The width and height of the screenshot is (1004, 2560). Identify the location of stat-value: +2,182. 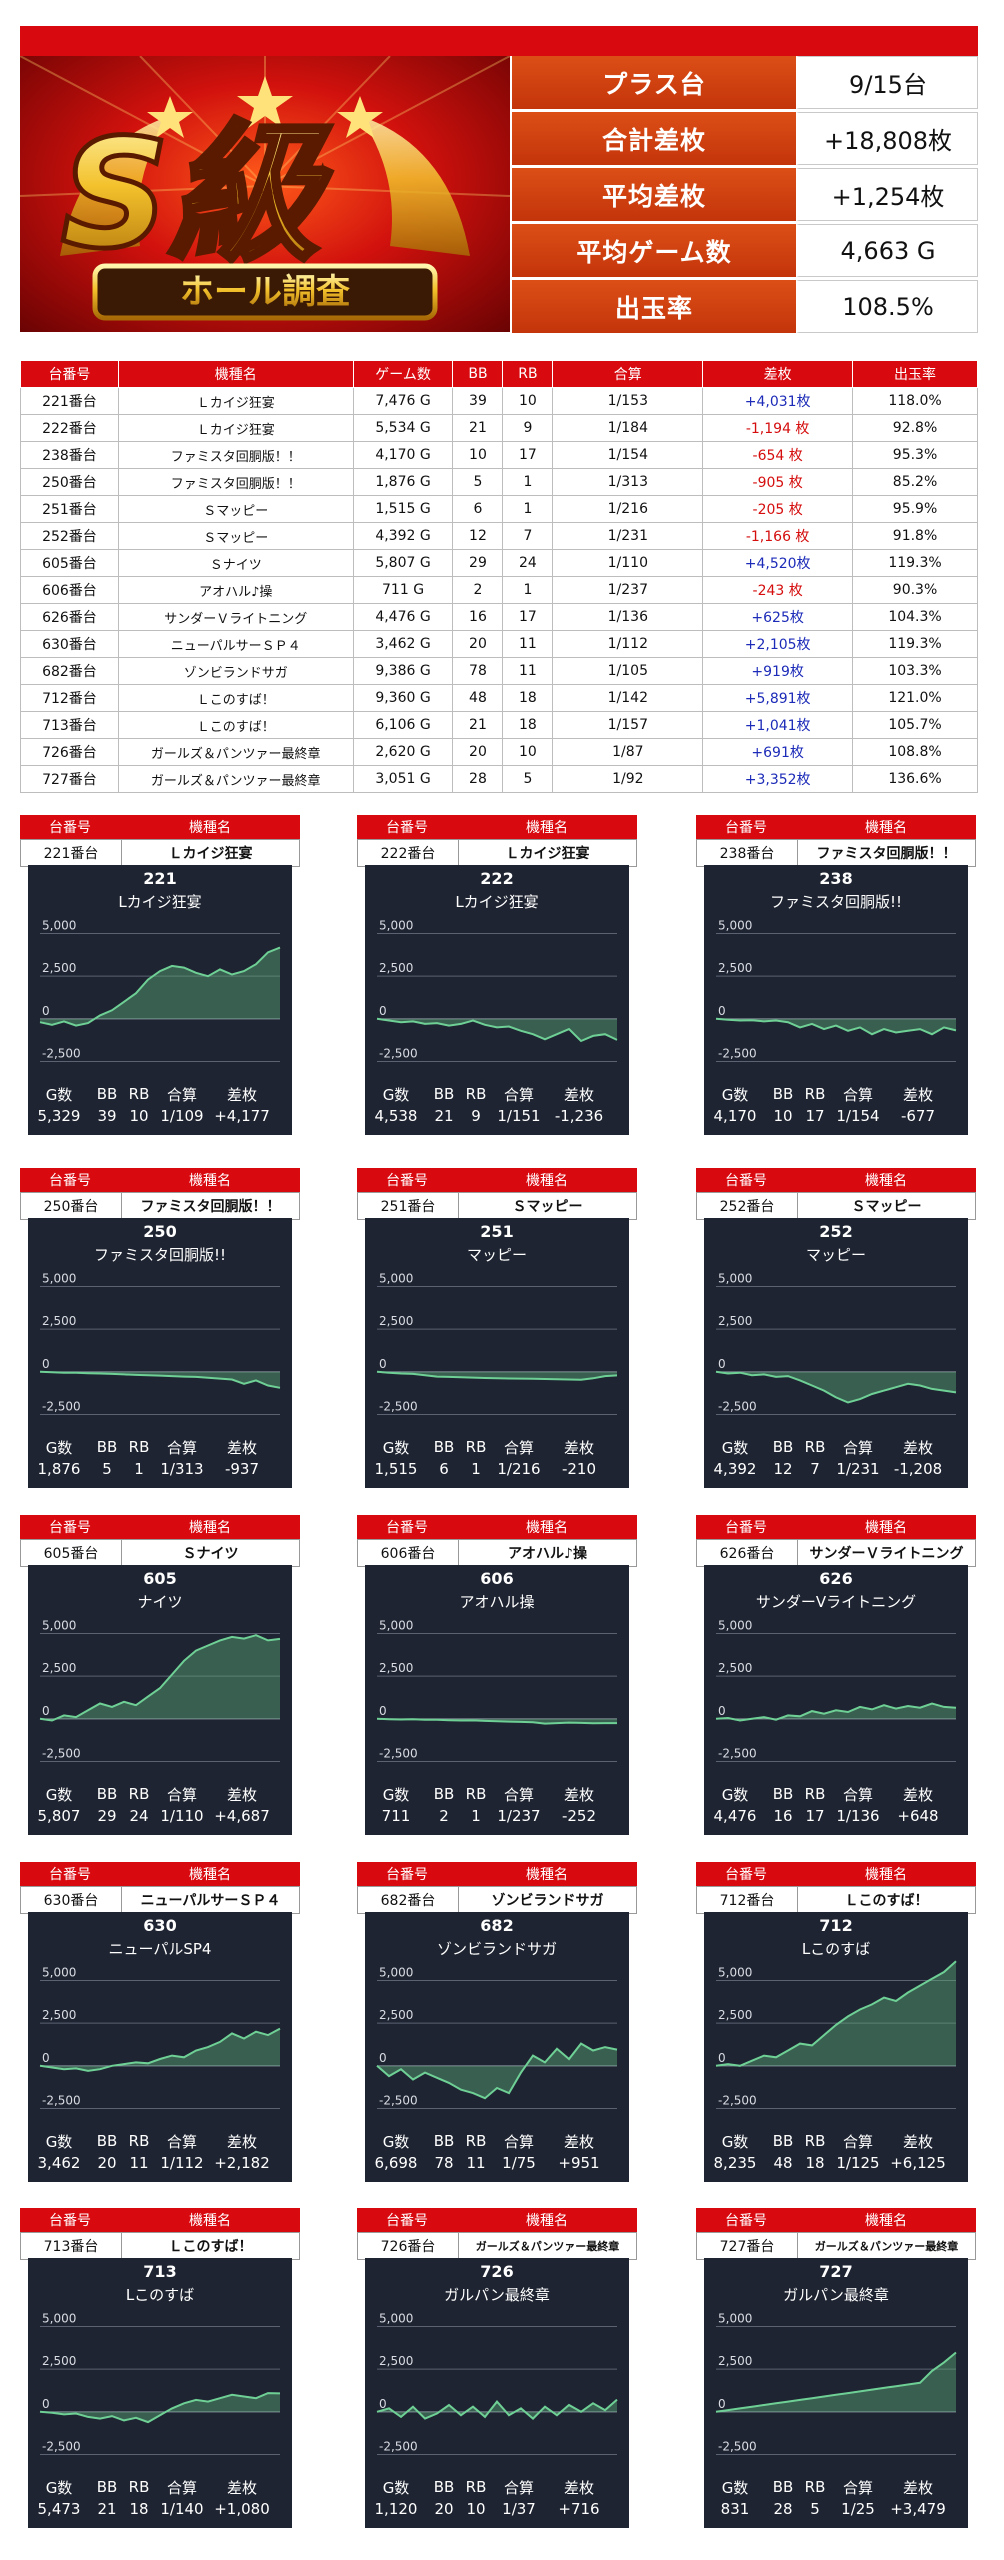
(242, 2163).